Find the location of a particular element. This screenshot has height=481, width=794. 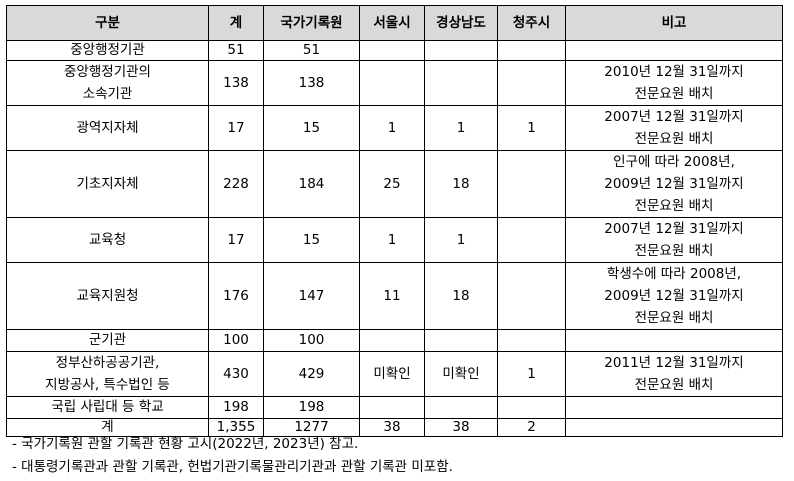

category-line: 교육청 is located at coordinates (107, 240).